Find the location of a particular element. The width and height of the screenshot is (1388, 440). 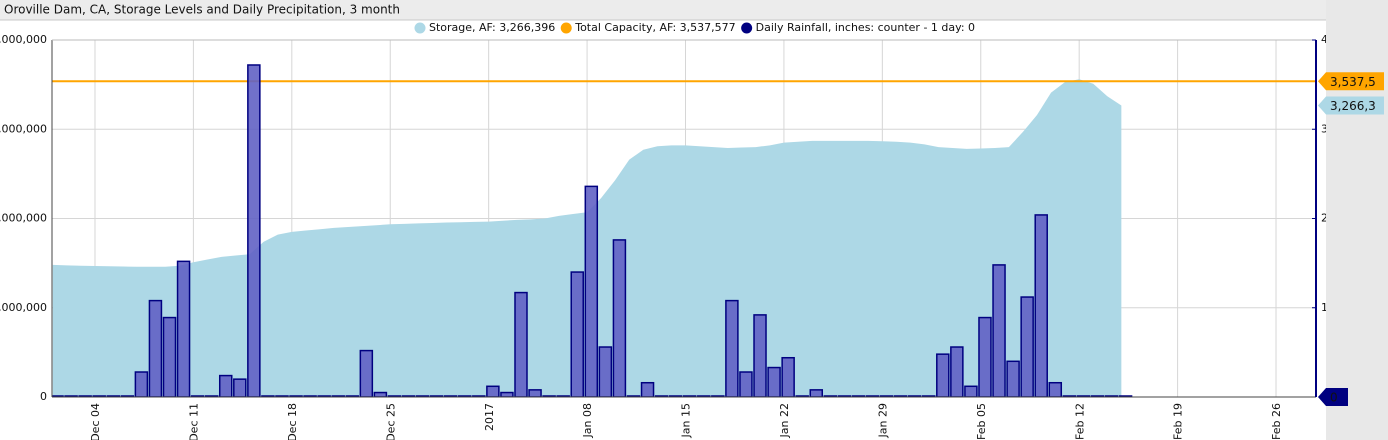

x-tick-label: Dec 11 is located at coordinates (194, 421).